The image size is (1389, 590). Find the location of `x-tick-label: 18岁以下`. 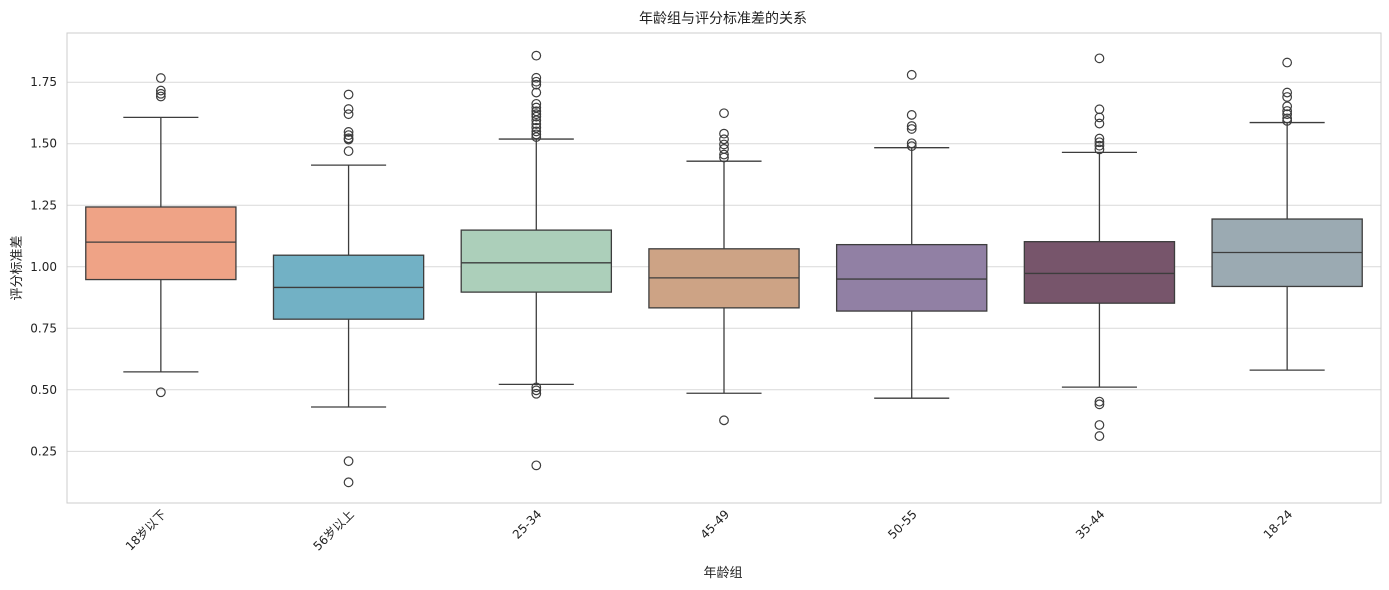

x-tick-label: 18岁以下 is located at coordinates (145, 530).